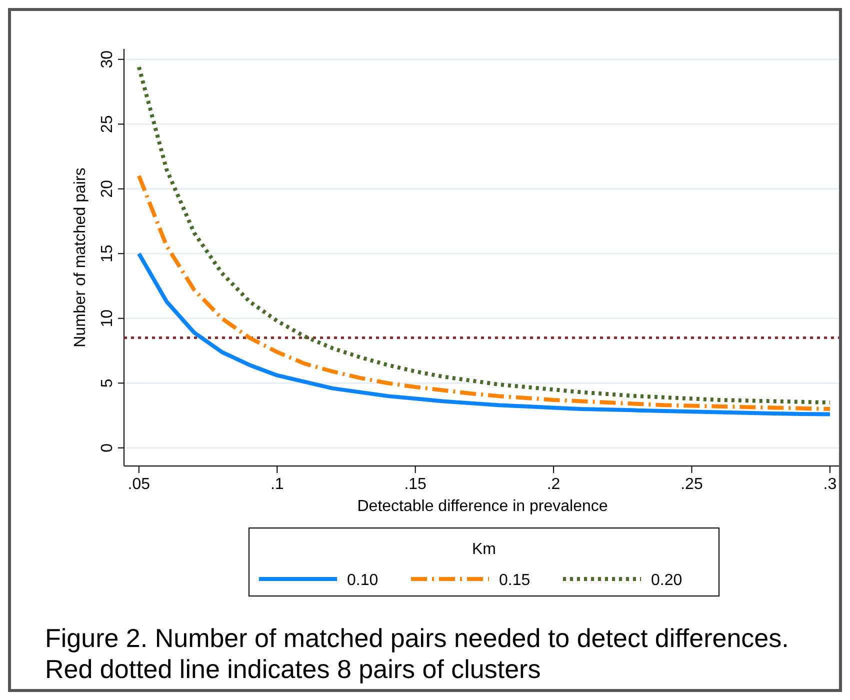 Image resolution: width=850 pixels, height=700 pixels. Describe the element at coordinates (830, 484) in the screenshot. I see `x-tick-label: .3` at that location.